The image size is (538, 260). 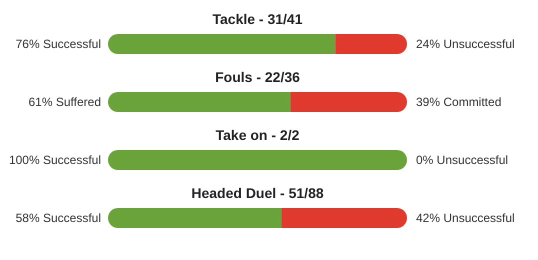 I want to click on data-label: 58% Successful, so click(x=58, y=218).